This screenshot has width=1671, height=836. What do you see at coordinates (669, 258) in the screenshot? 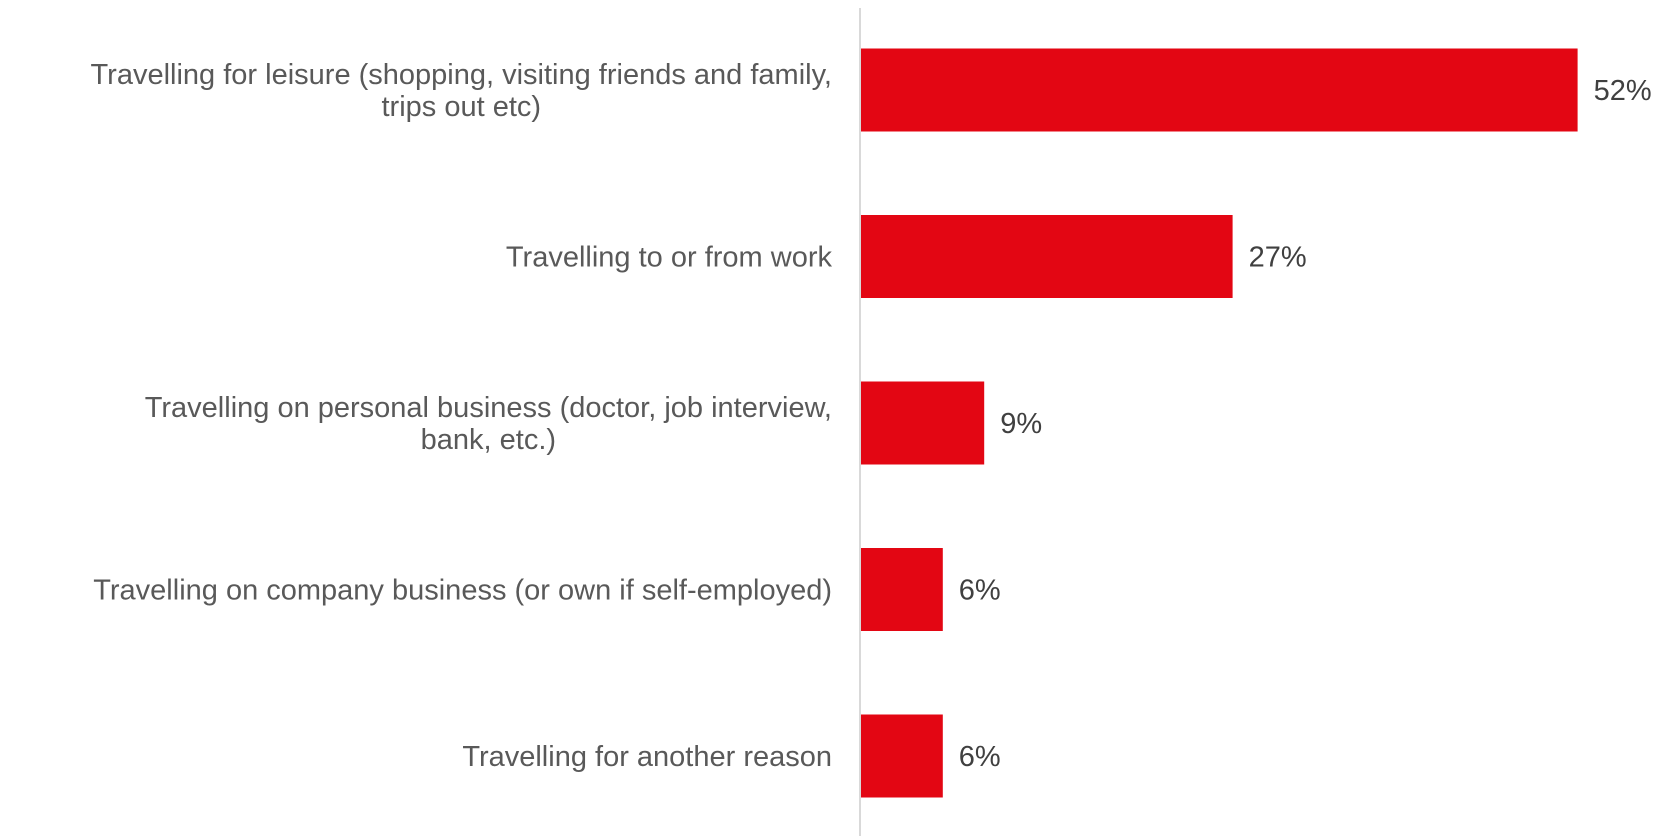
I see `category-label: Travelling to or from work` at bounding box center [669, 258].